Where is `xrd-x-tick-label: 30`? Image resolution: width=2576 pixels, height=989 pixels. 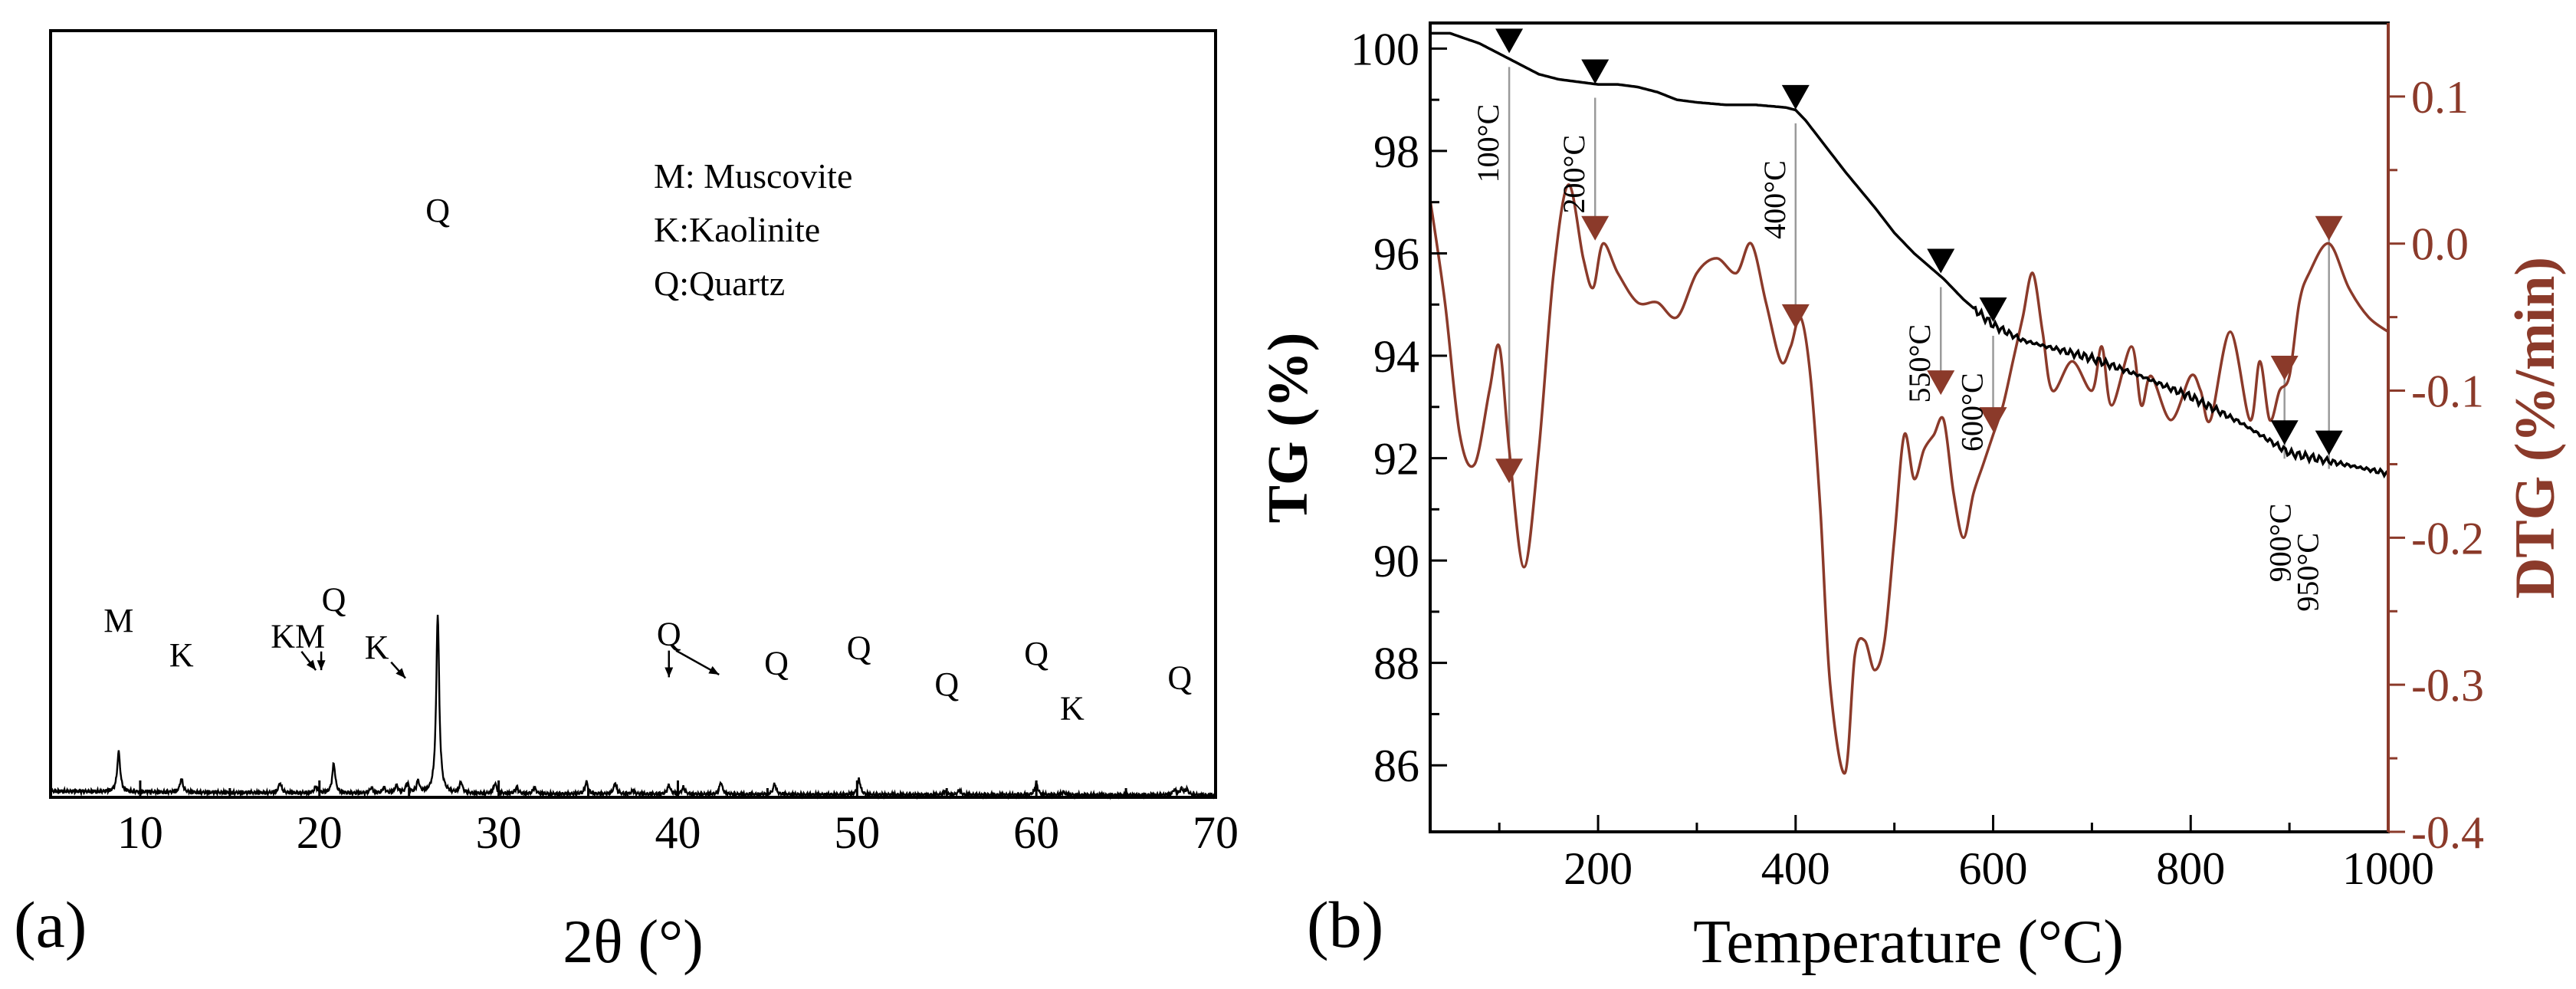 xrd-x-tick-label: 30 is located at coordinates (499, 832).